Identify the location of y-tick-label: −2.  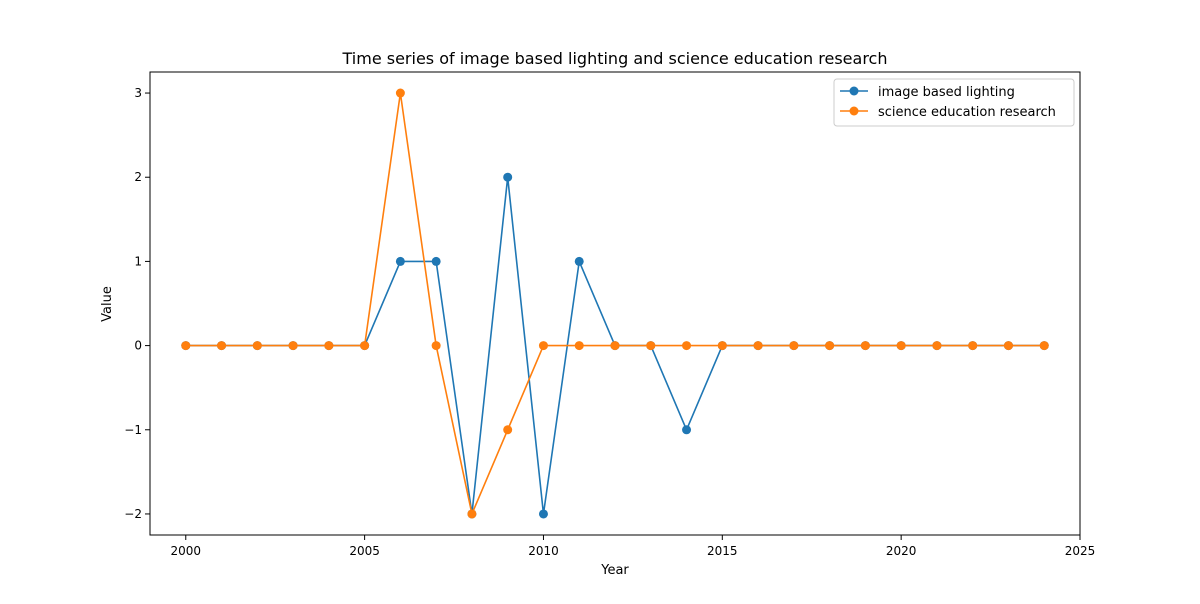
(133, 514).